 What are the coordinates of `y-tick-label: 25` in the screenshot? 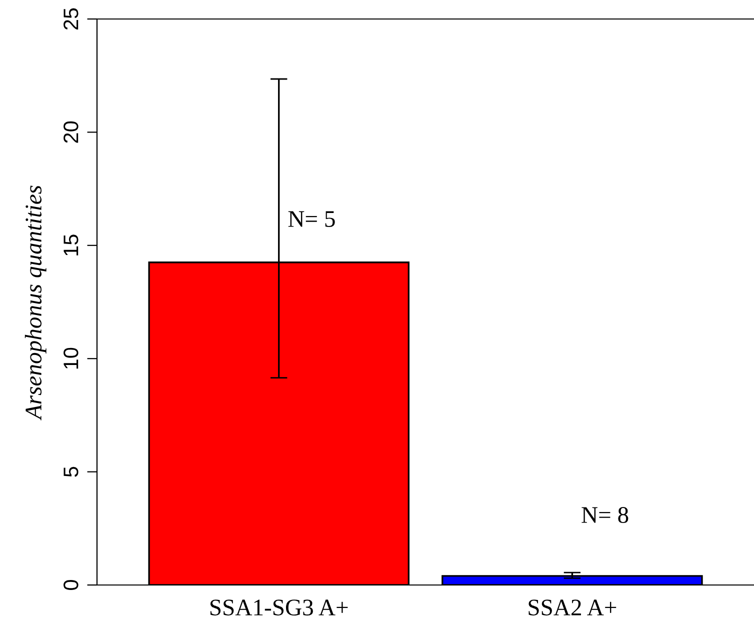 It's located at (71, 19).